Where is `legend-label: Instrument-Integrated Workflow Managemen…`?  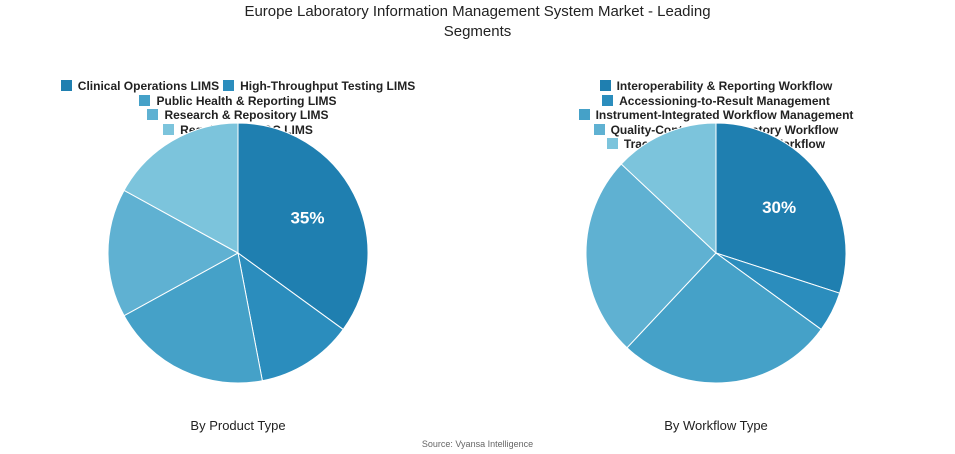
legend-label: Instrument-Integrated Workflow Managemen… is located at coordinates (724, 115).